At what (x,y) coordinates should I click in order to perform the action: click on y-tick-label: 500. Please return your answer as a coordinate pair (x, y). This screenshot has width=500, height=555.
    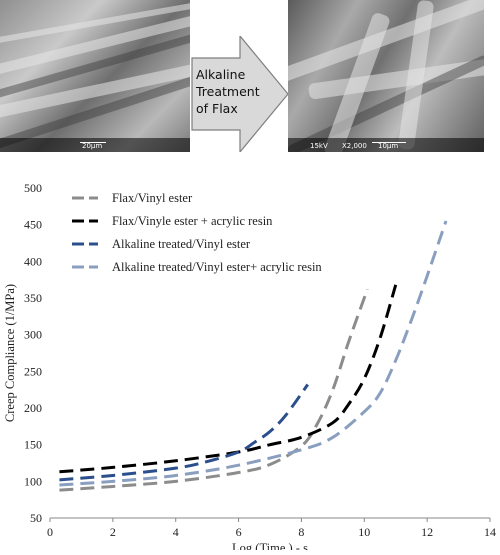
    Looking at the image, I should click on (33, 188).